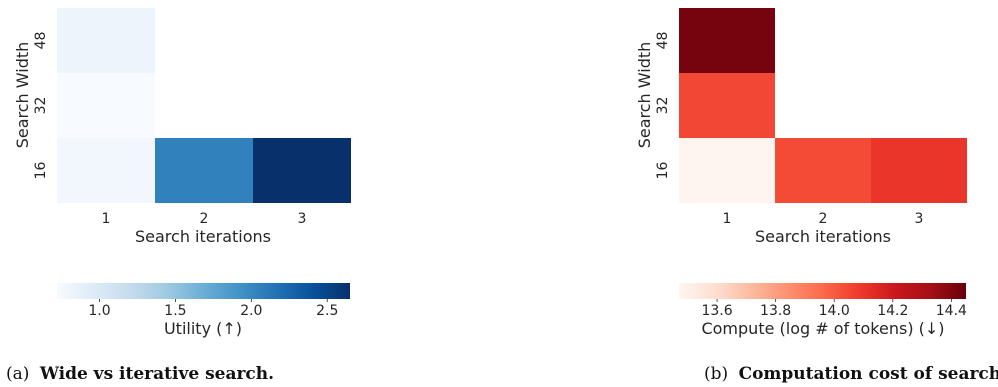 The image size is (998, 387). I want to click on y-tick-label-a: 32, so click(41, 106).